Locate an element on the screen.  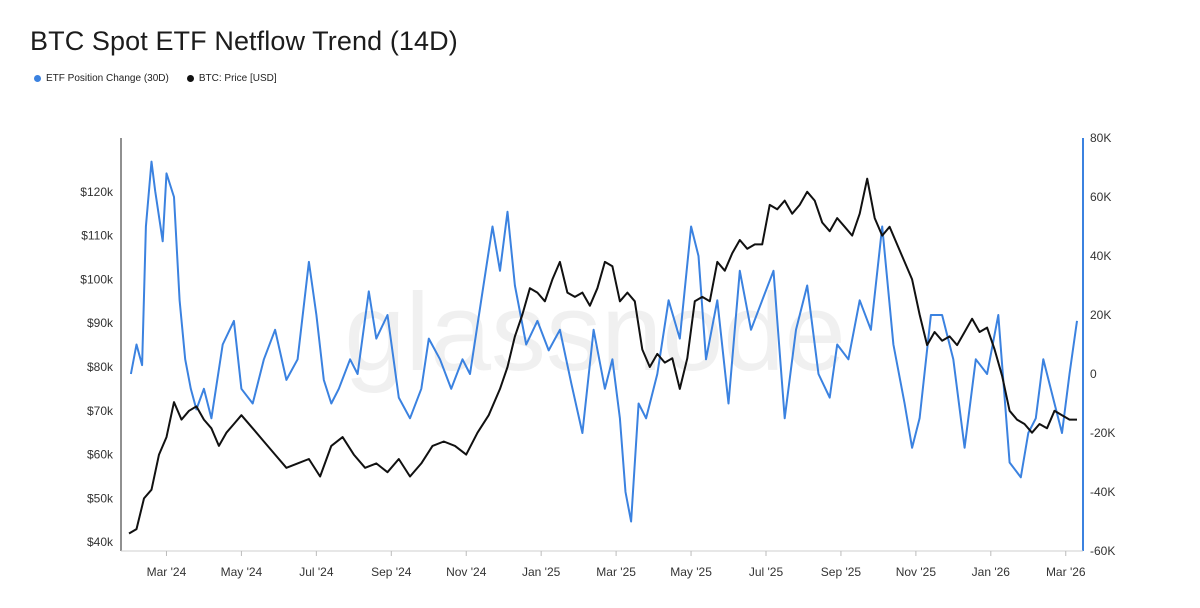
y-left-tick-label: $40k is located at coordinates (100, 542).